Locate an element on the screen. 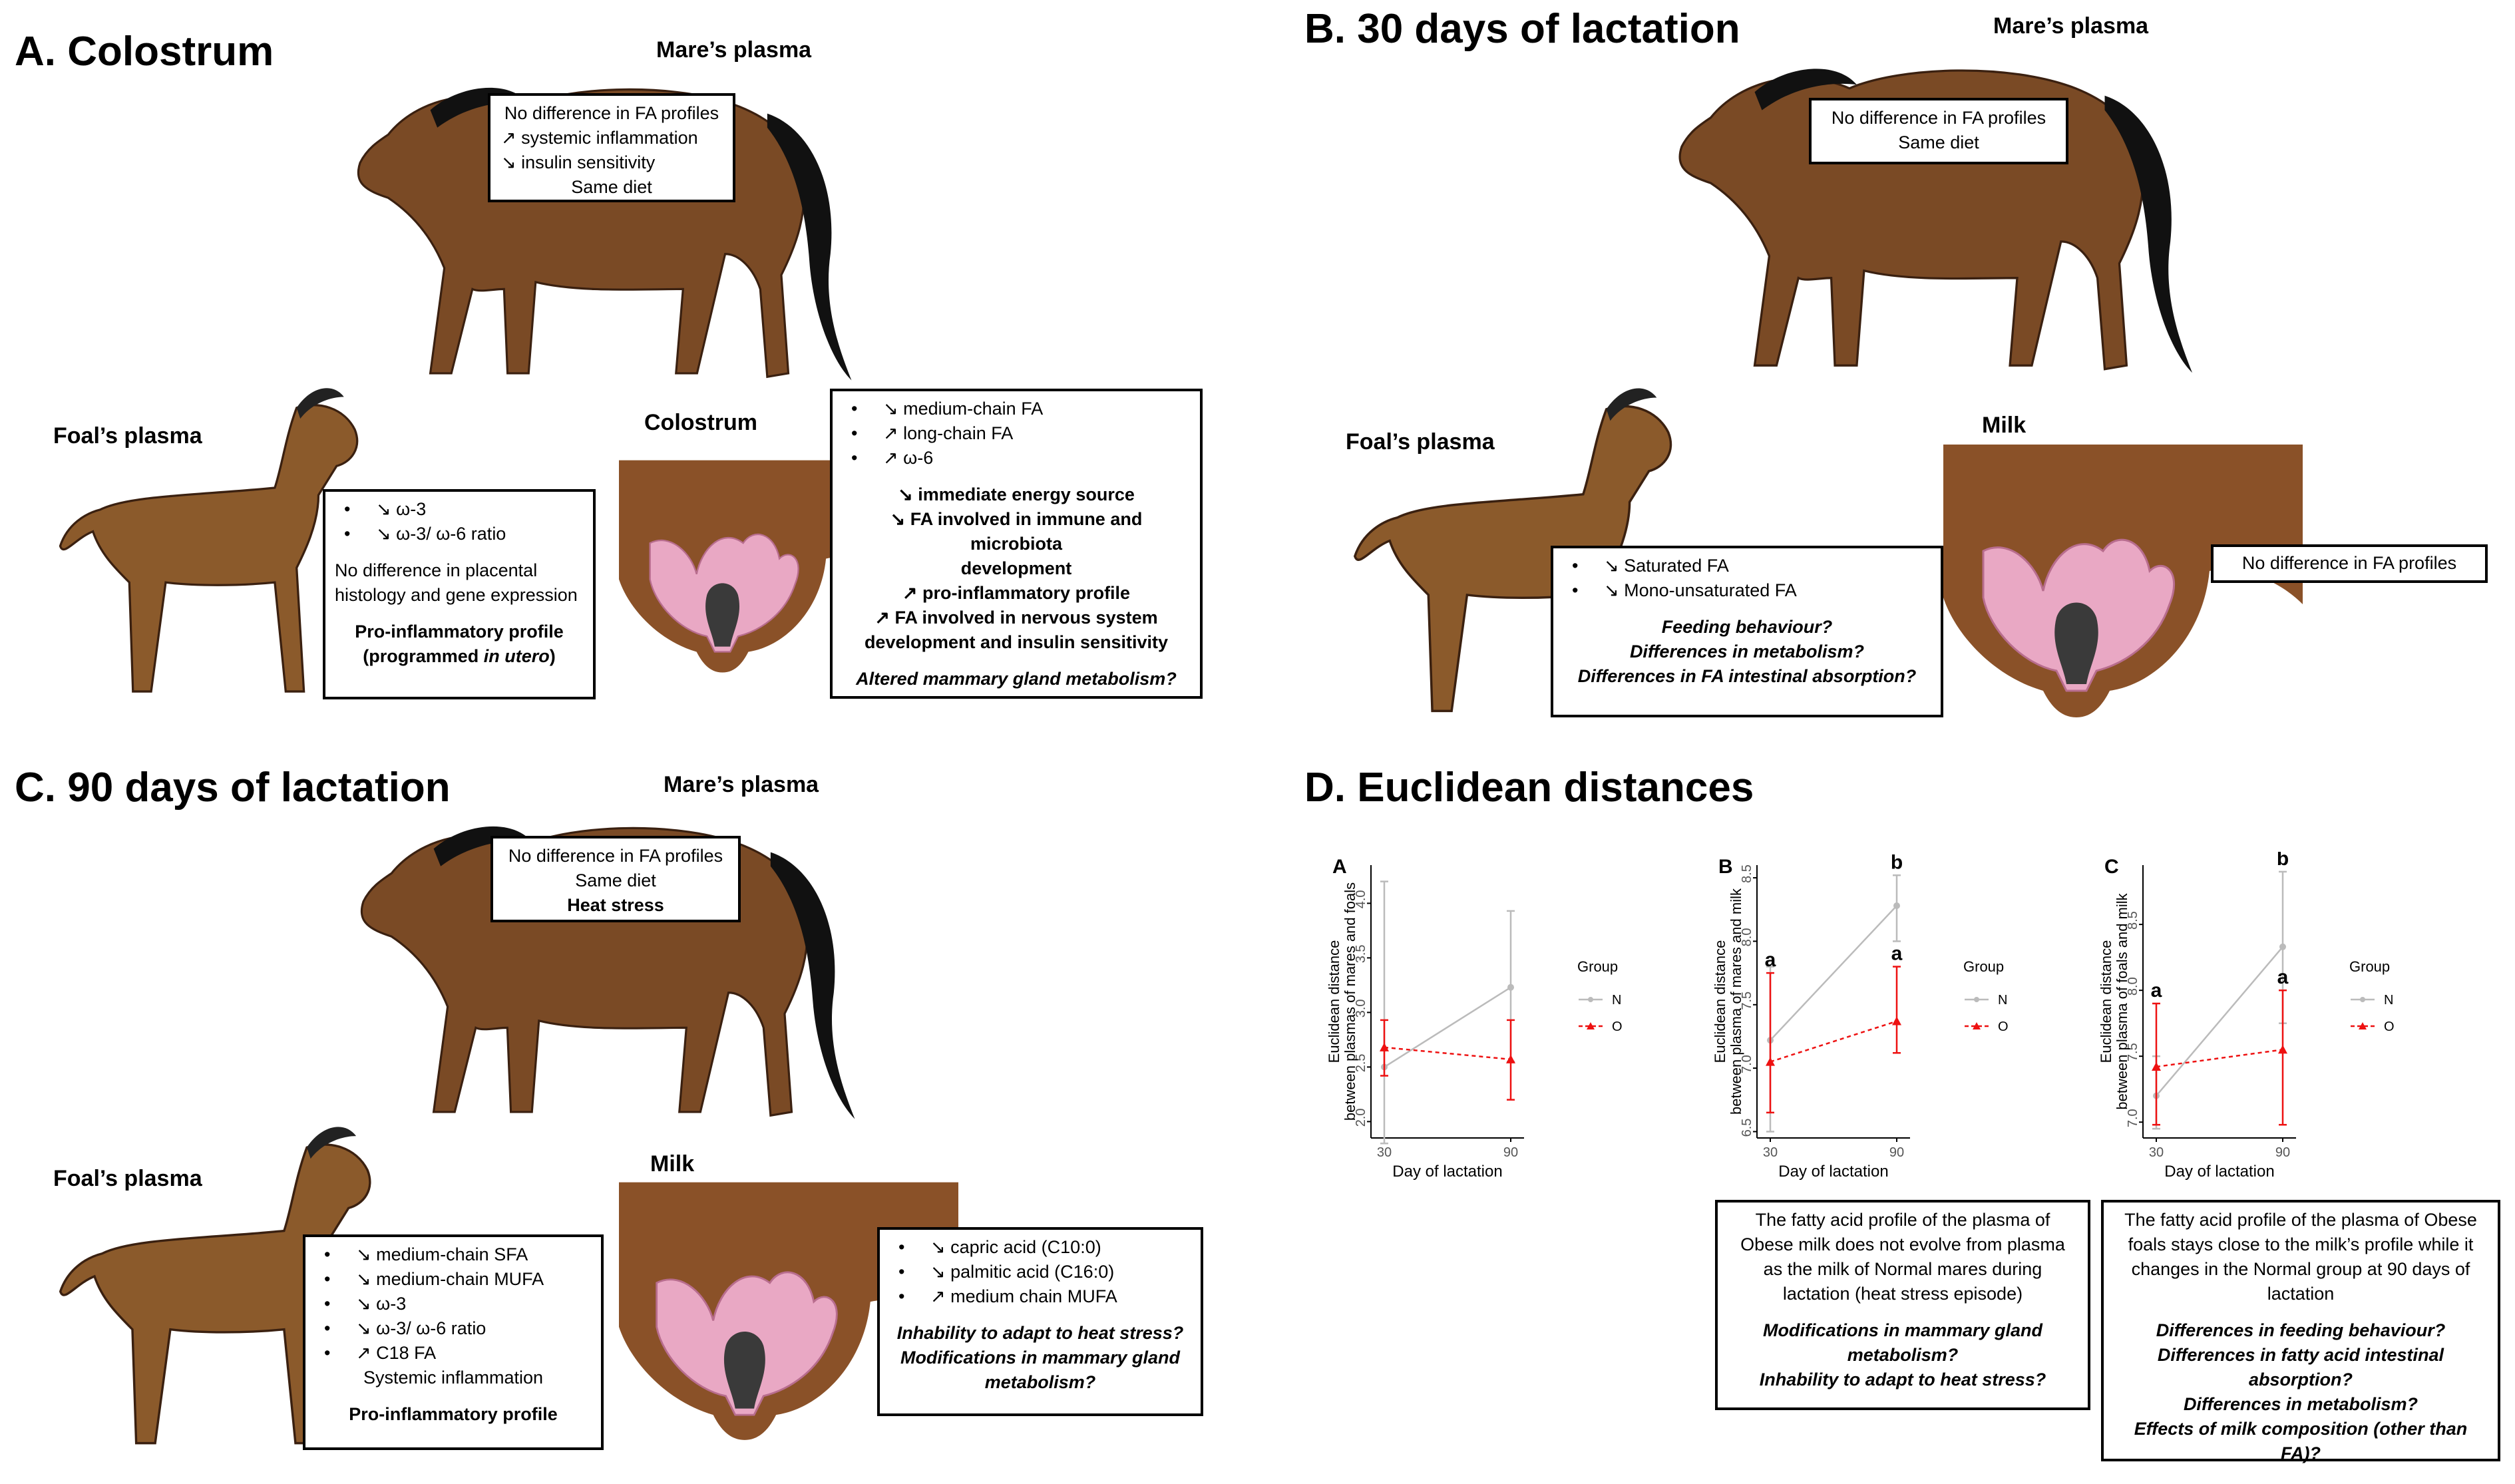 This screenshot has width=2515, height=1484. panel-c-mare-bold: Heat stress is located at coordinates (615, 905).